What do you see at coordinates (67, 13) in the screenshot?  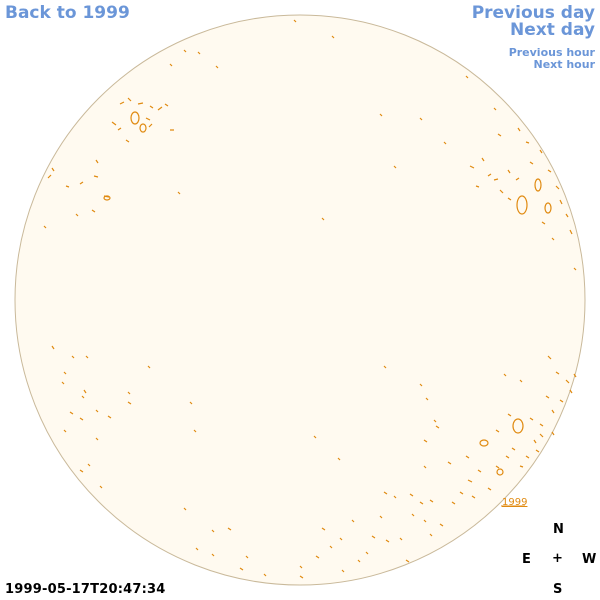 I see `back-to-year-link: Back to 1999` at bounding box center [67, 13].